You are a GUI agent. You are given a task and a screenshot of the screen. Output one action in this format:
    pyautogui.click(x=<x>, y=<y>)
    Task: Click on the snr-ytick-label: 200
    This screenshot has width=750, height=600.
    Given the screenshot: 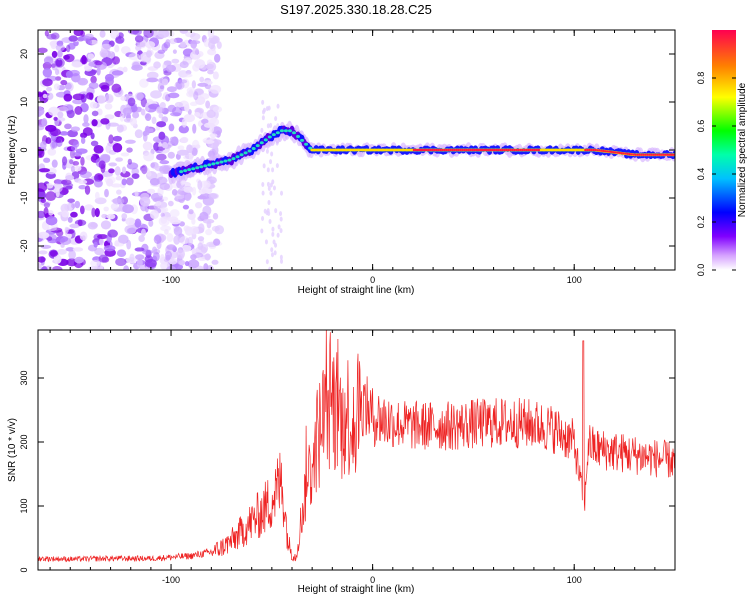 What is the action you would take?
    pyautogui.click(x=24, y=441)
    